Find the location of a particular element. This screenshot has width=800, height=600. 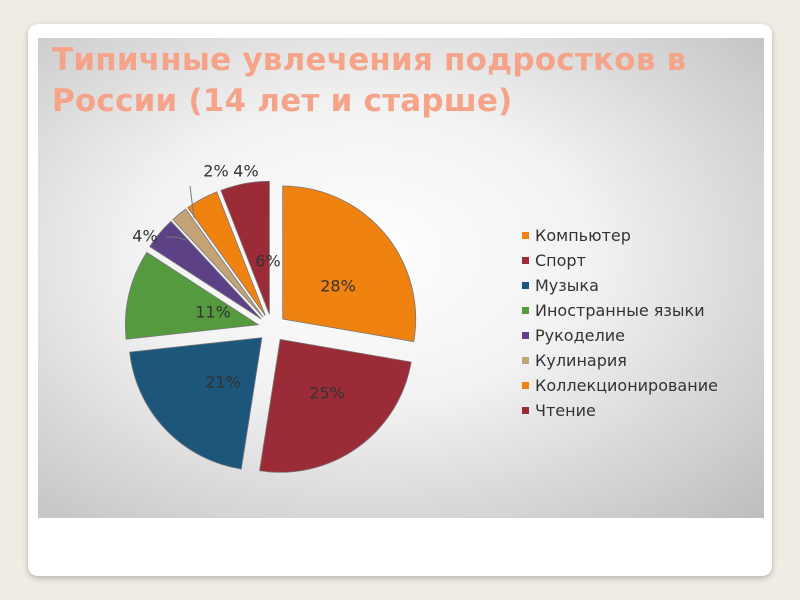

legend-label: Компьютер is located at coordinates (583, 235).